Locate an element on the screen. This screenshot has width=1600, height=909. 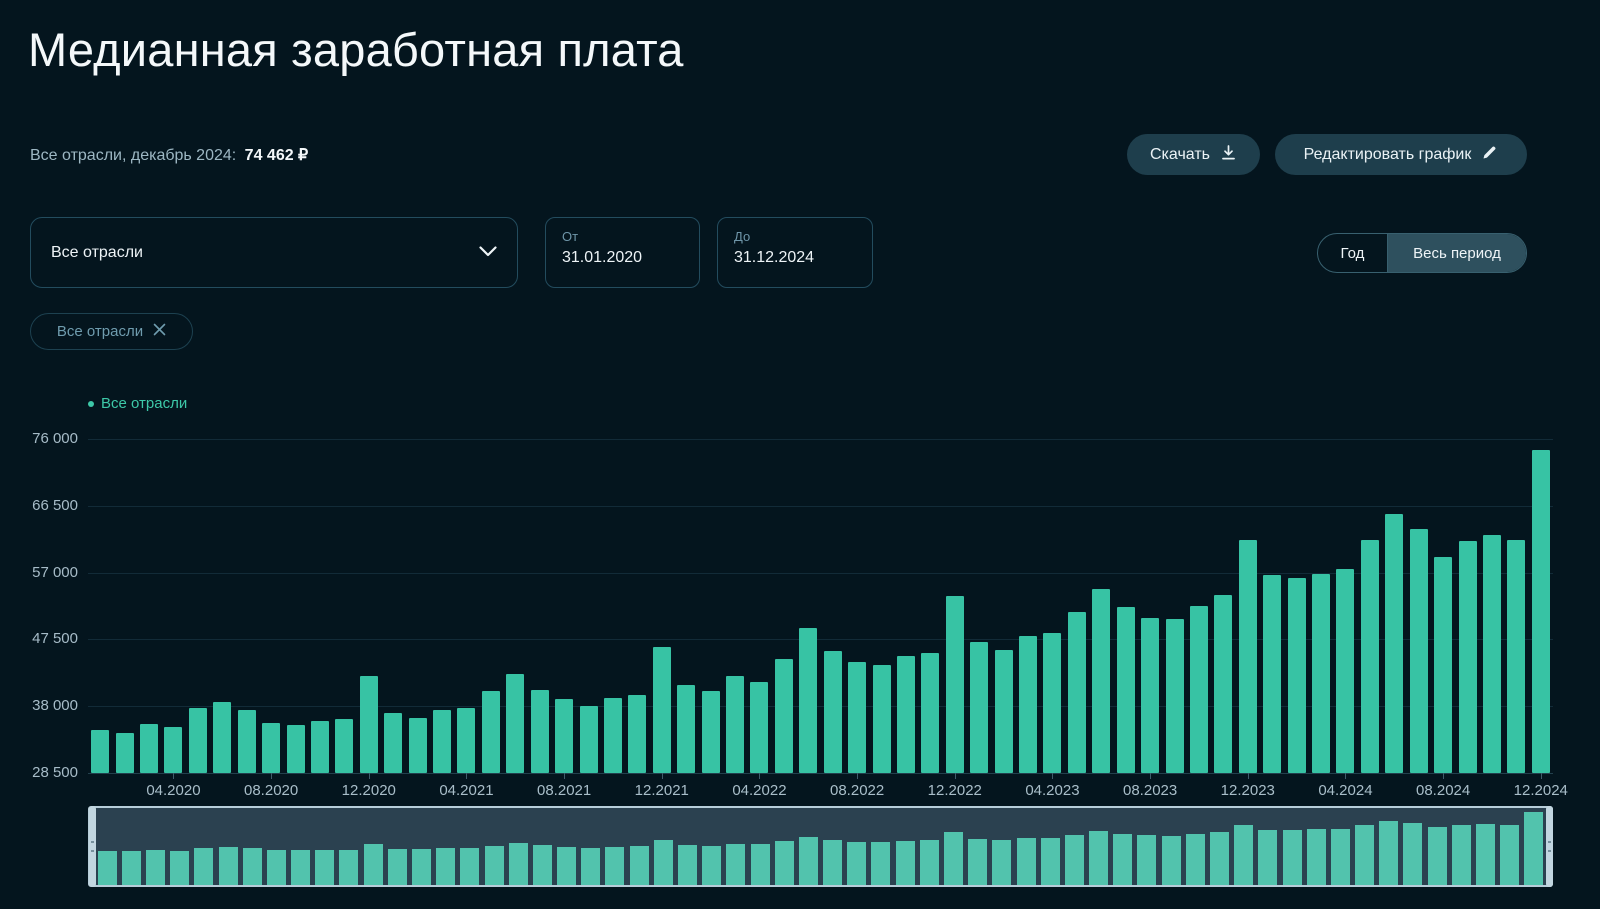
date-to-field: До 31.12.2024 is located at coordinates (795, 252).